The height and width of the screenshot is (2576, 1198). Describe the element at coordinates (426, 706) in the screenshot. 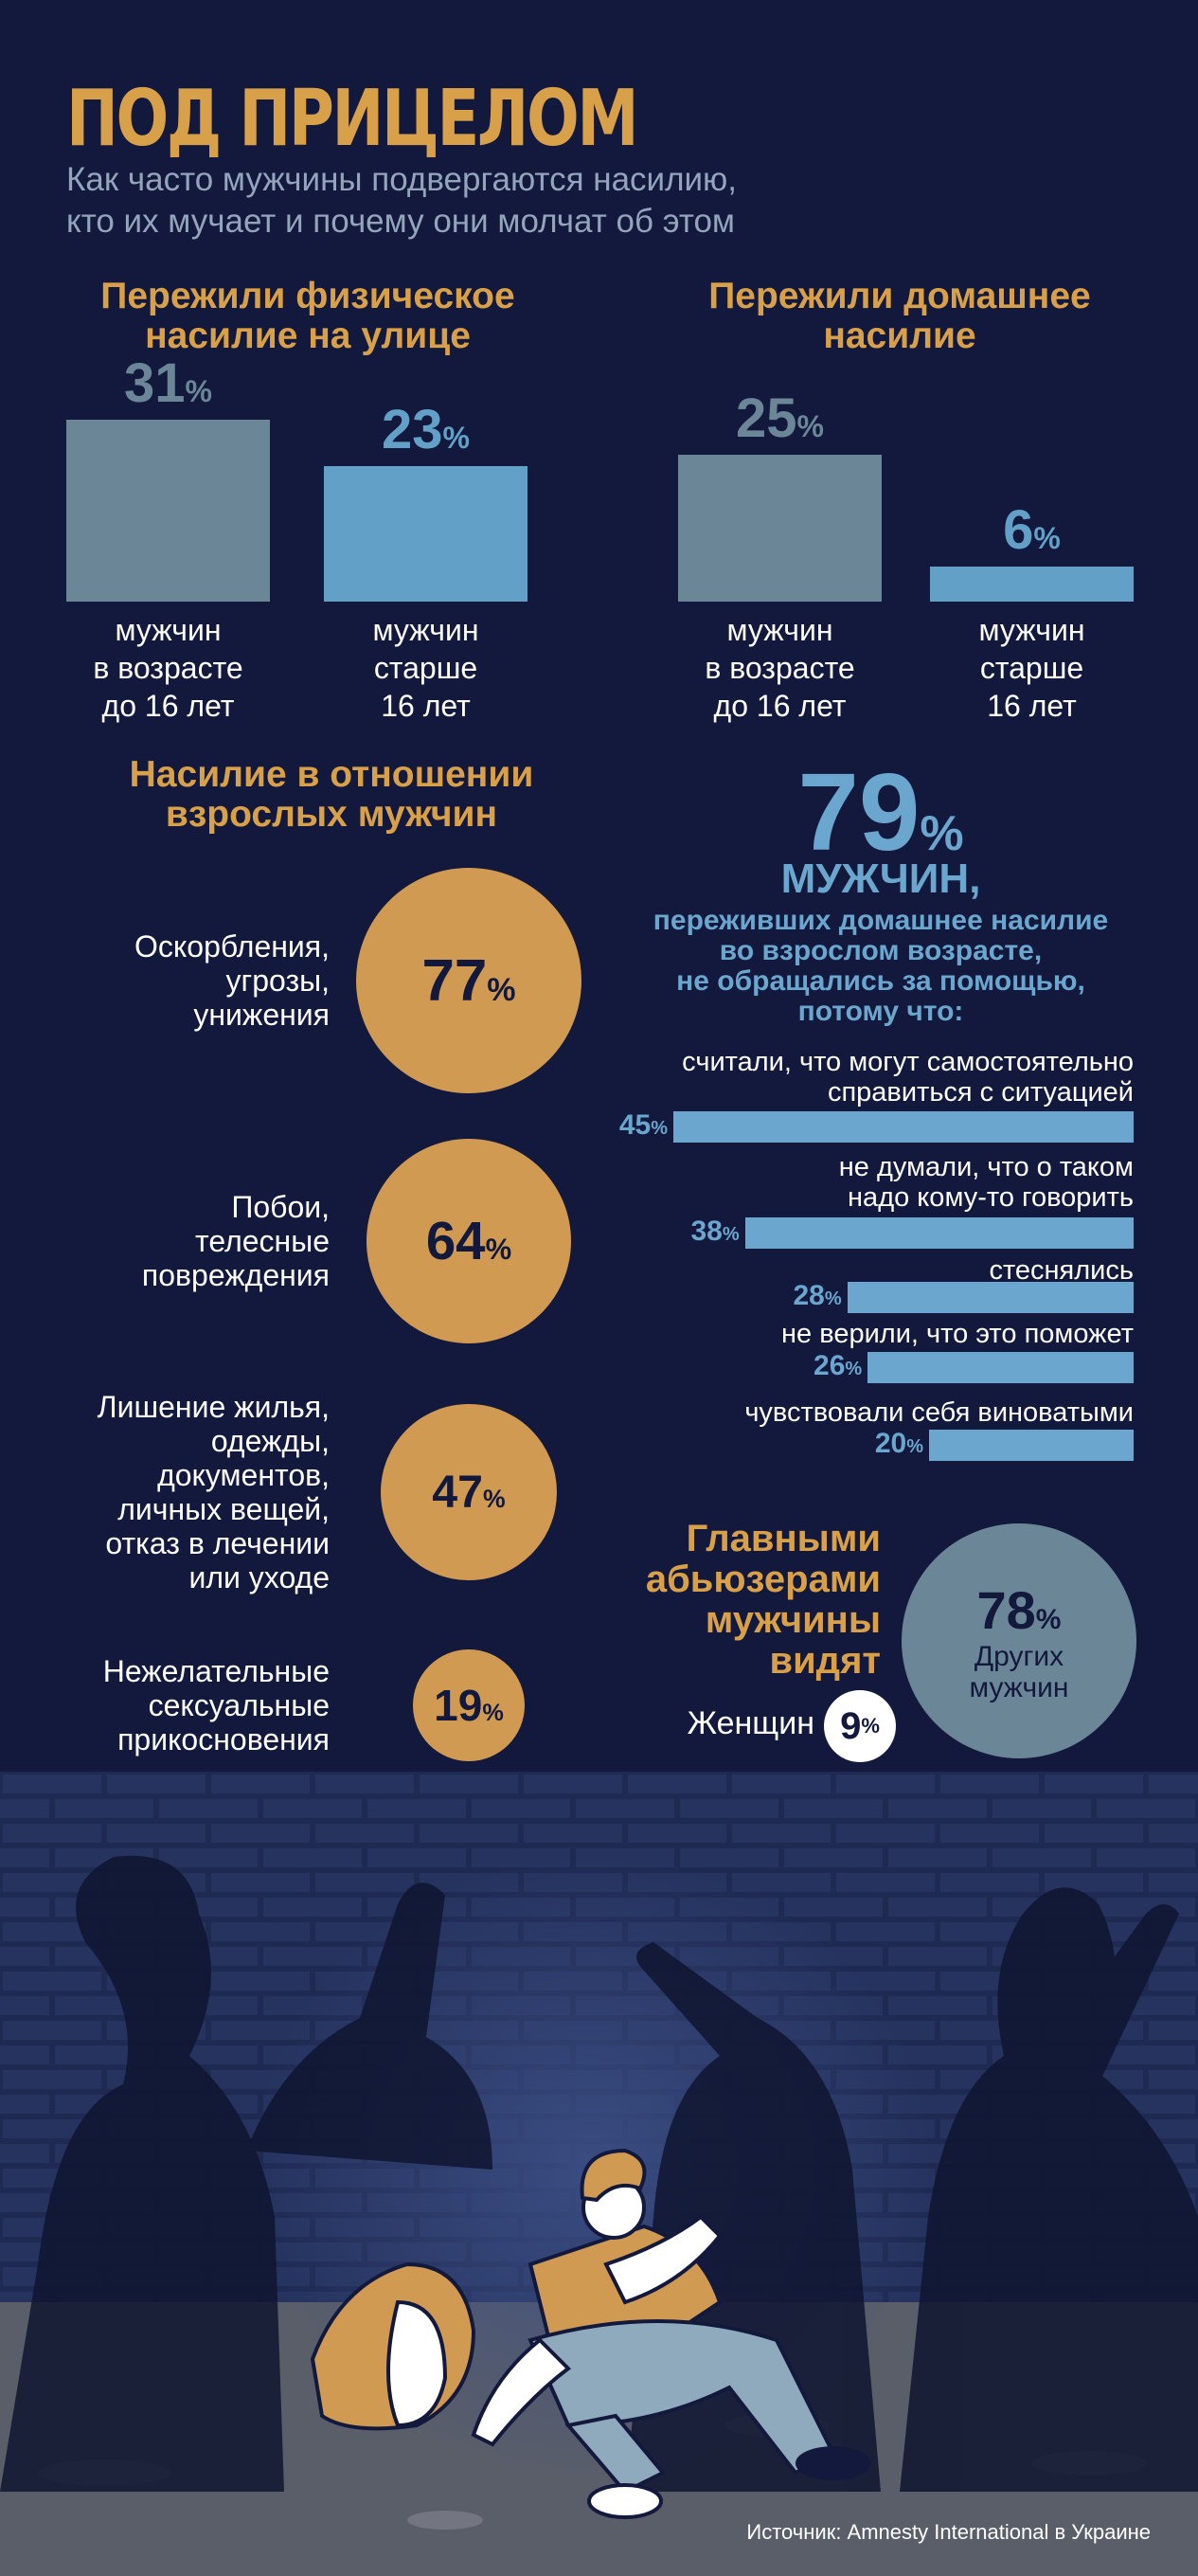

I see `street-bar-category-line: 16 лет` at that location.